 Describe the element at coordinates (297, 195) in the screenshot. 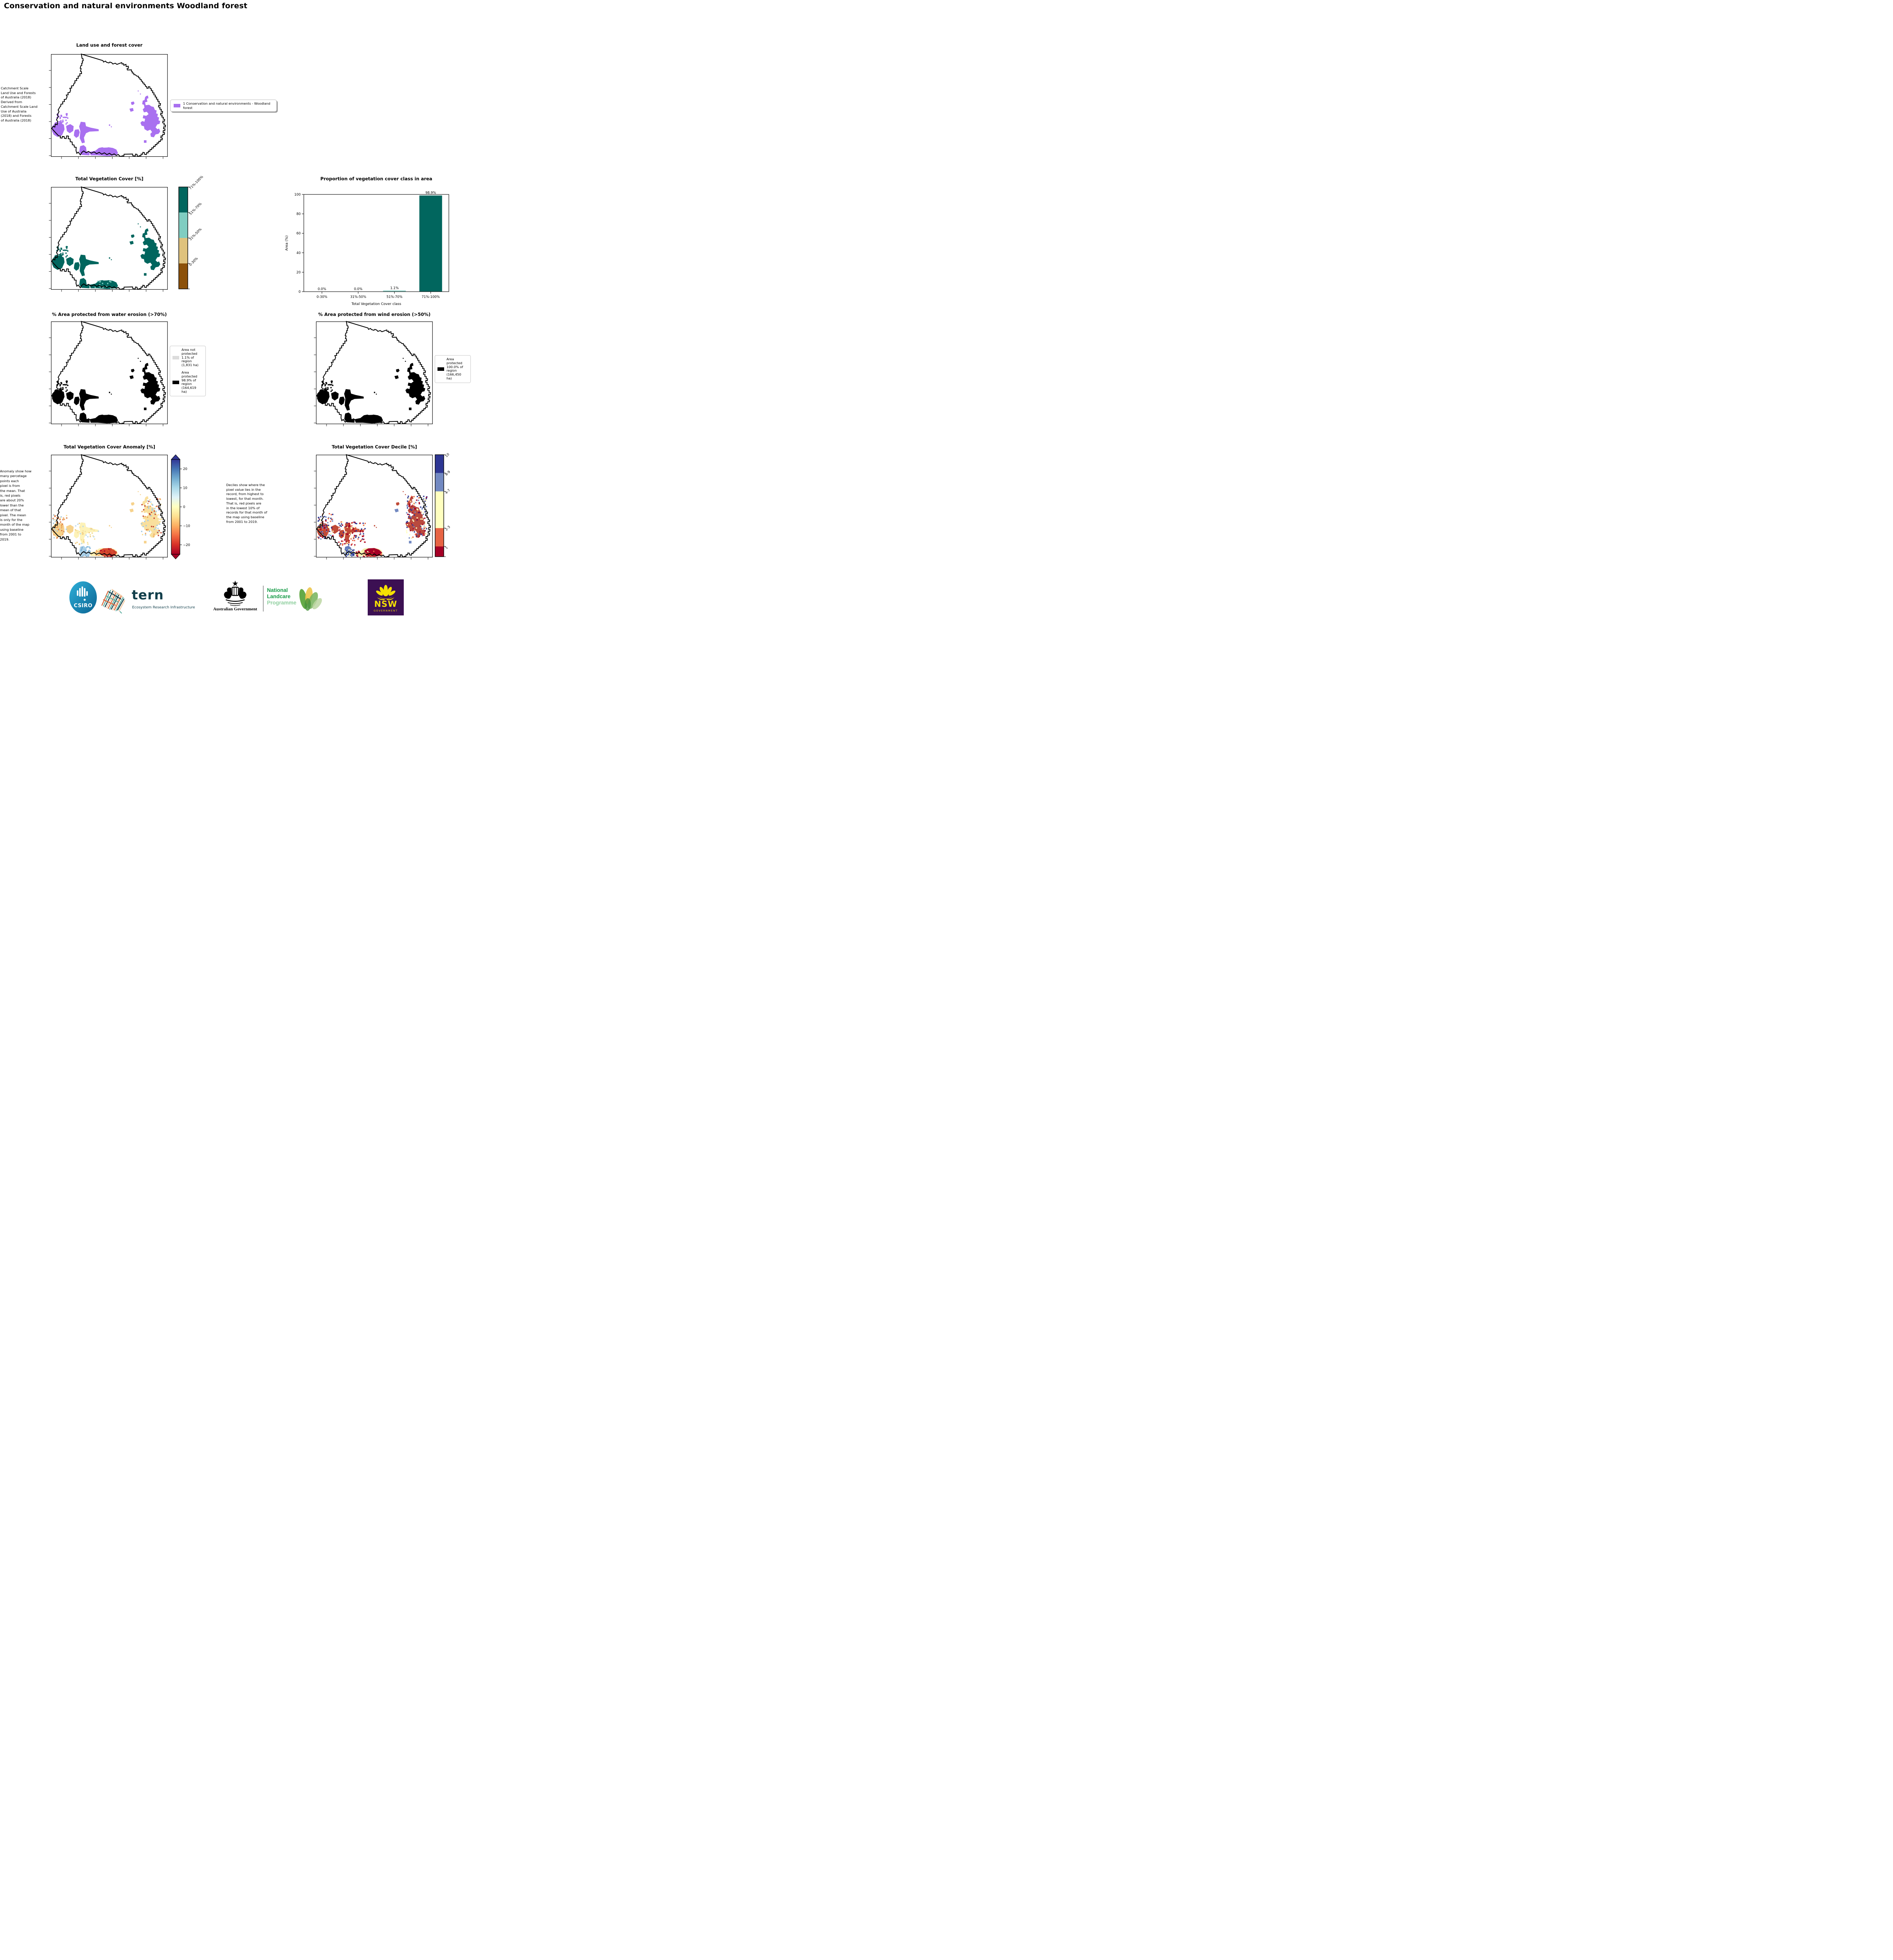

I see `svg-text: 100` at that location.